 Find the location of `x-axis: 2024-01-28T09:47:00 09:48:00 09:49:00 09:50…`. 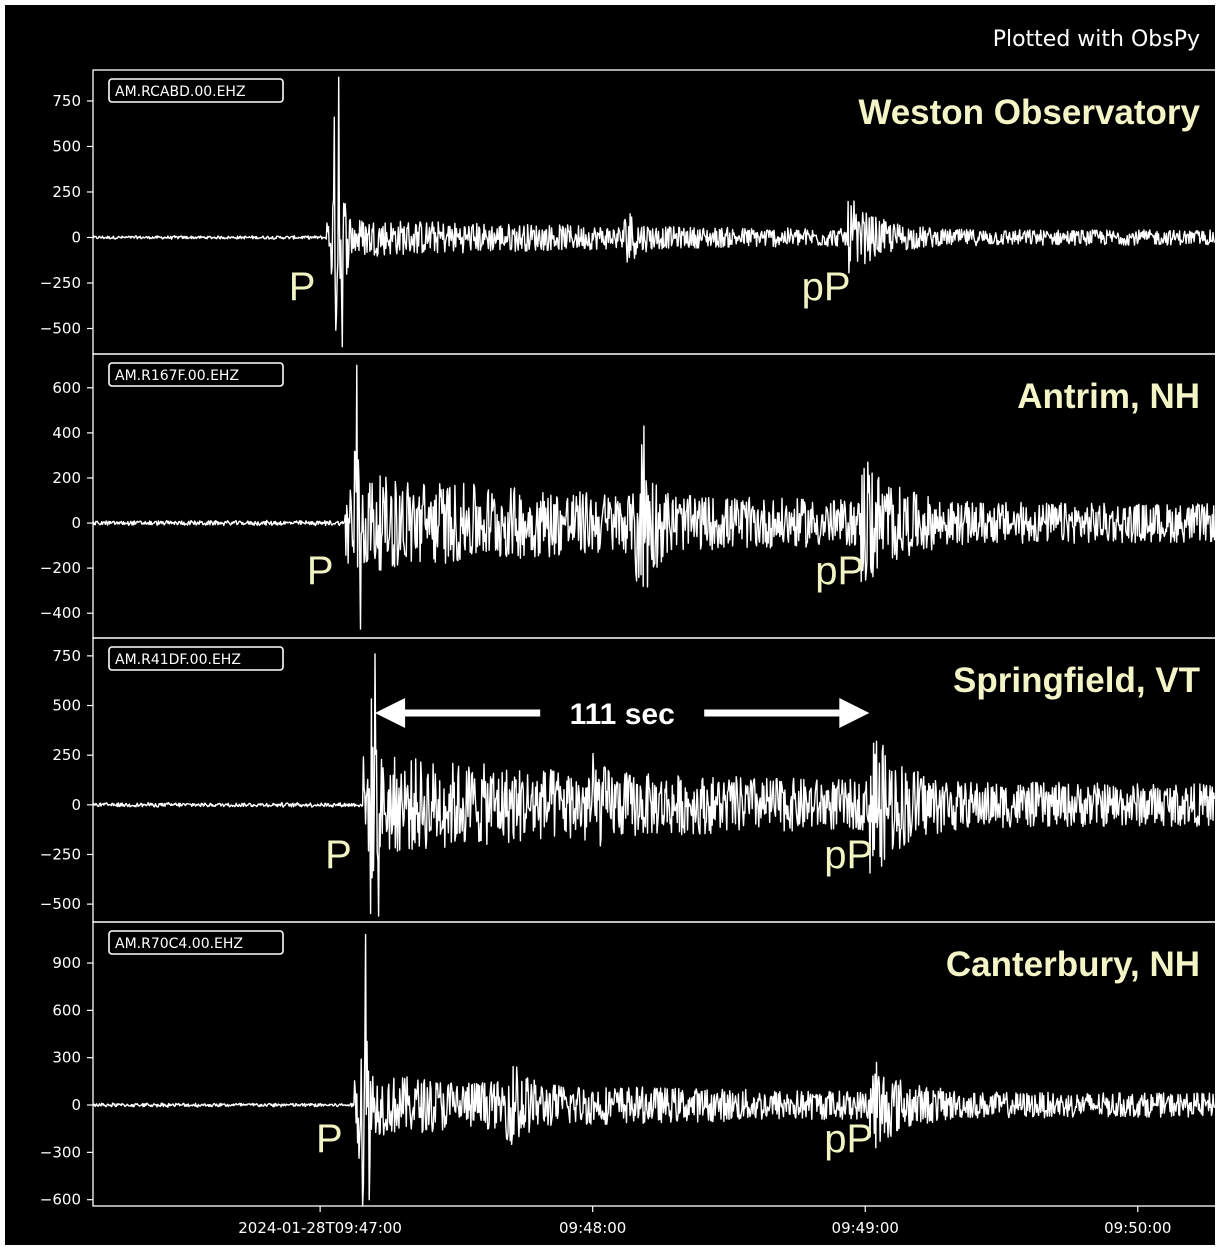

x-axis: 2024-01-28T09:47:00 09:48:00 09:49:00 09:50… is located at coordinates (704, 1221).